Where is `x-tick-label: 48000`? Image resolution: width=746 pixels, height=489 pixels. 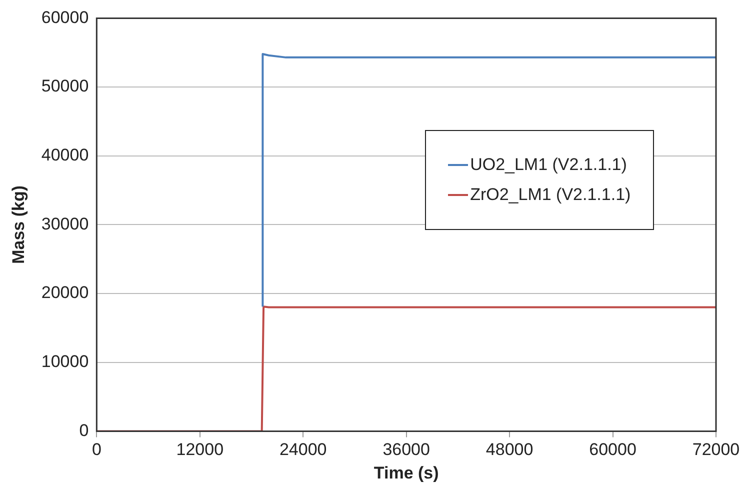 x-tick-label: 48000 is located at coordinates (510, 450).